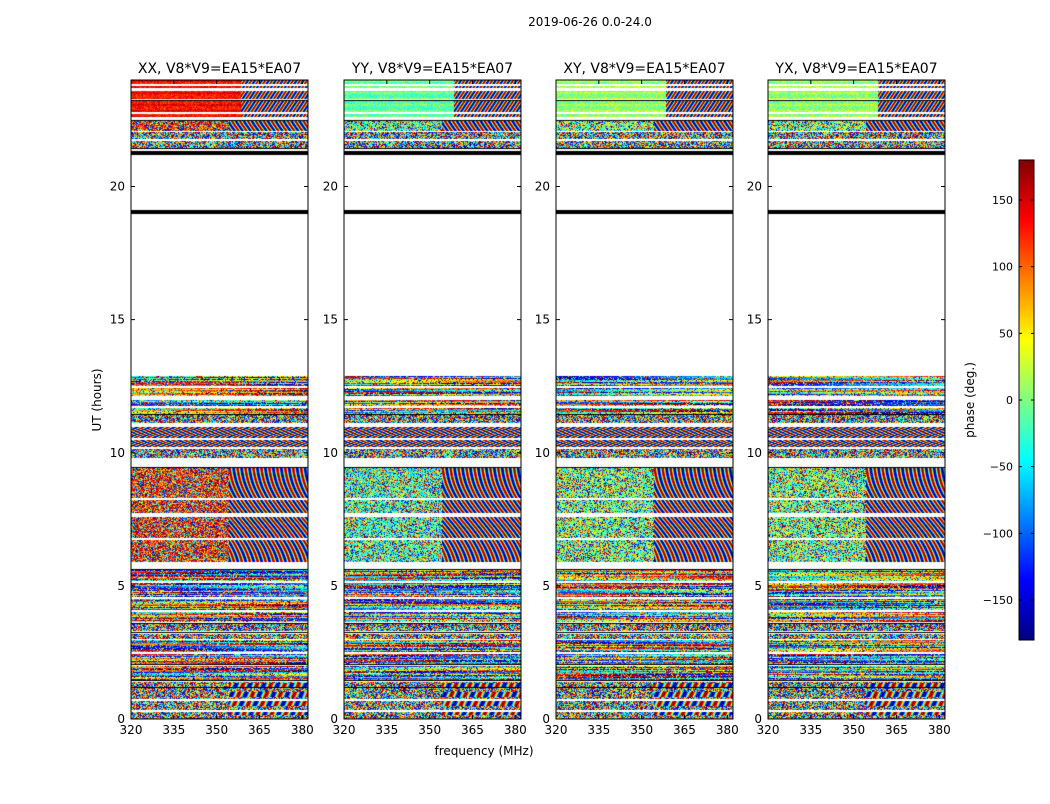 The image size is (1050, 804). Describe the element at coordinates (1002, 267) in the screenshot. I see `colorbar-tick-label: 100` at that location.